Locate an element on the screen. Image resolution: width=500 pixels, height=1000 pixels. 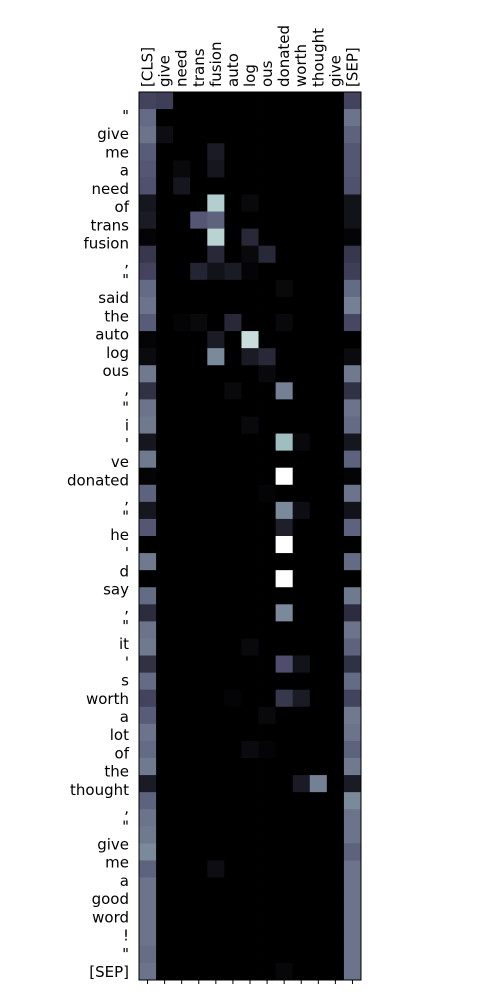
y-tick-label: s is located at coordinates (125, 681).